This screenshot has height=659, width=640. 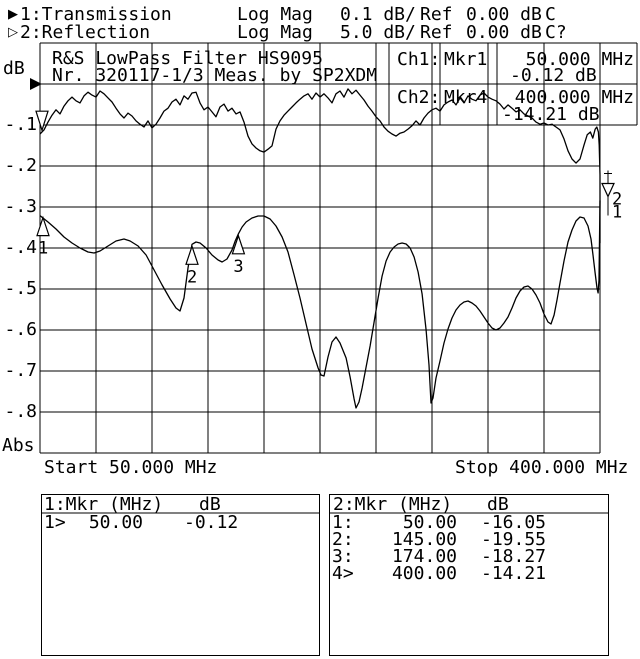 What do you see at coordinates (20, 329) in the screenshot?
I see `y-axis-label: -.6` at bounding box center [20, 329].